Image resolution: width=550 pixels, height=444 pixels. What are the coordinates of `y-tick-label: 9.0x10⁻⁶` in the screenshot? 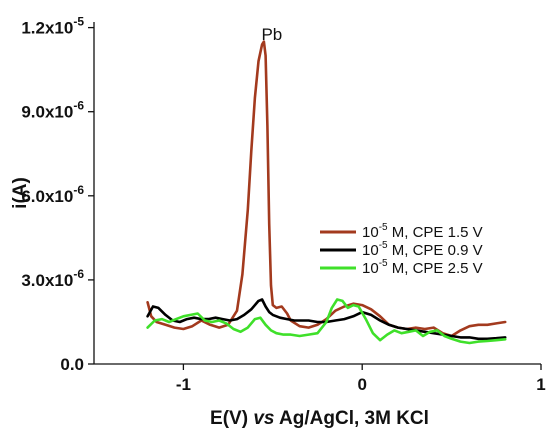 It's located at (52, 110).